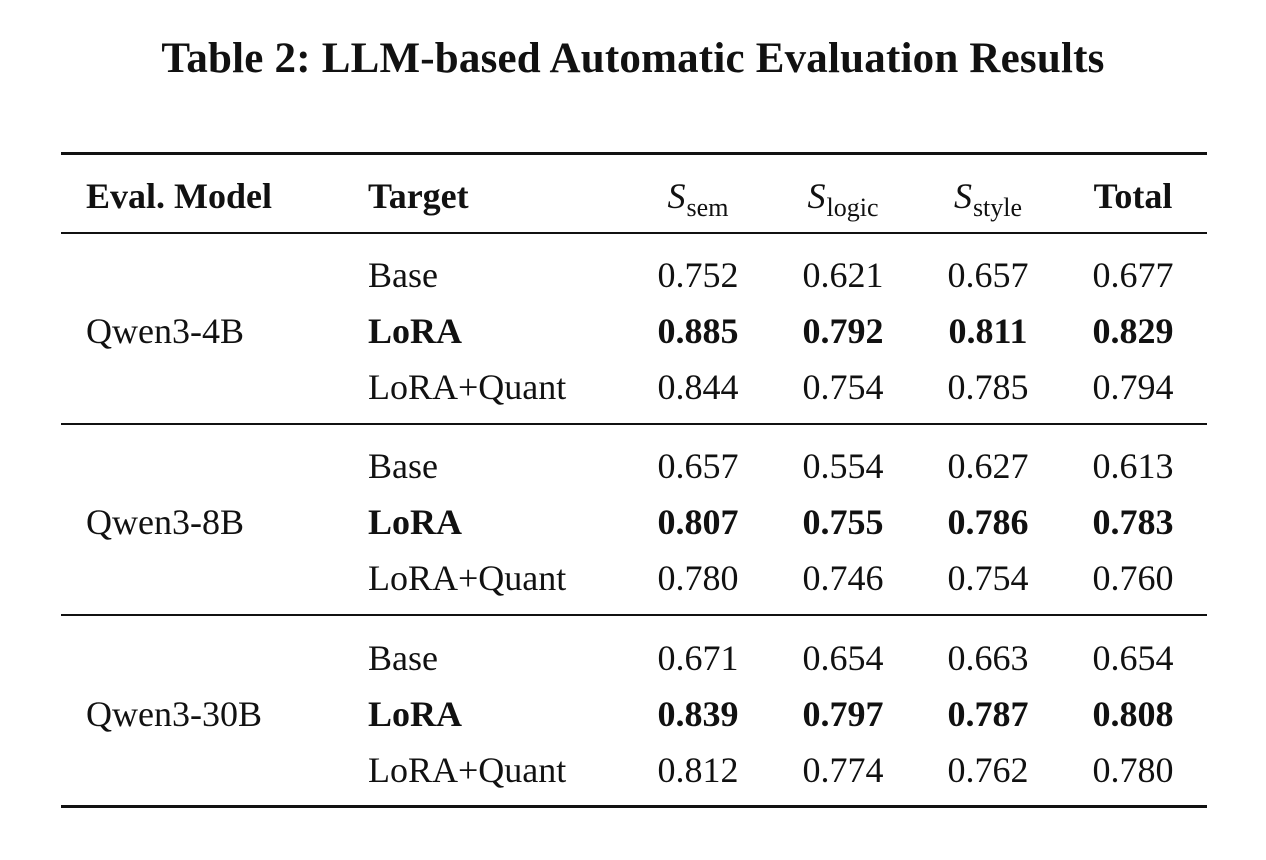 The height and width of the screenshot is (860, 1266). Describe the element at coordinates (698, 770) in the screenshot. I see `score-cell-sem: 0.812` at that location.